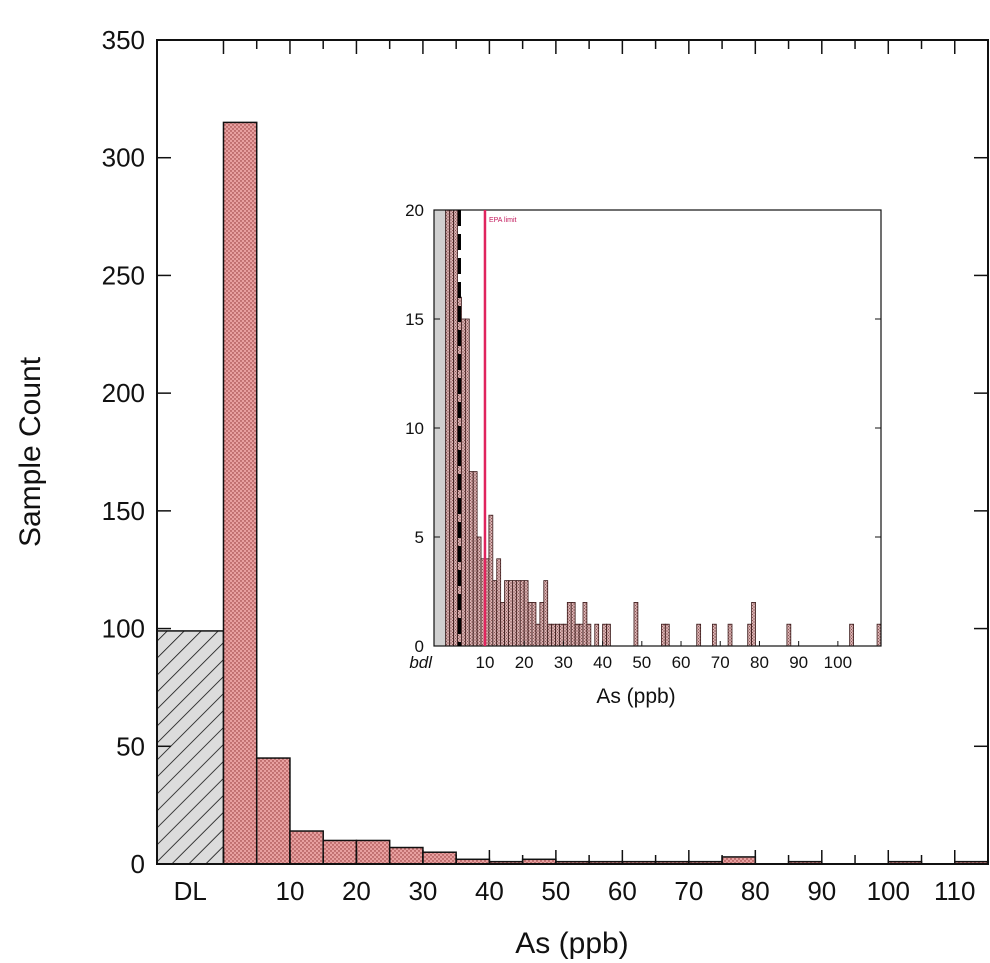  I want to click on y-tick-label: 50, so click(130, 746).